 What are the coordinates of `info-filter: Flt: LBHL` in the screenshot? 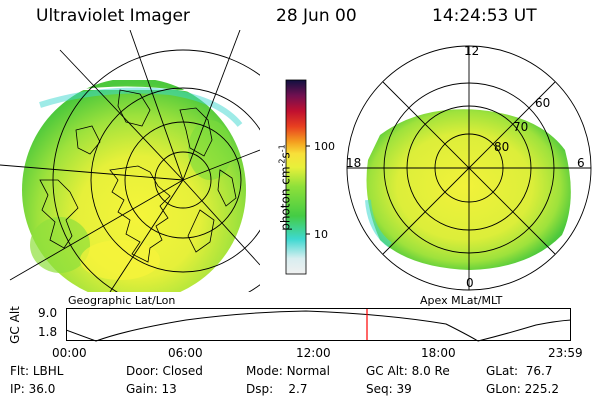 It's located at (37, 371).